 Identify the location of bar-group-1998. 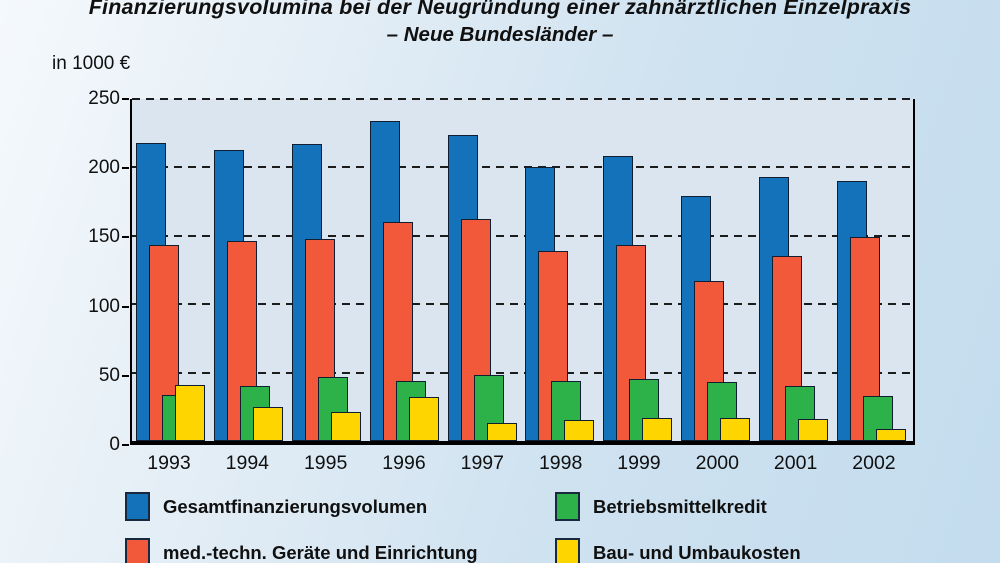
(560, 270).